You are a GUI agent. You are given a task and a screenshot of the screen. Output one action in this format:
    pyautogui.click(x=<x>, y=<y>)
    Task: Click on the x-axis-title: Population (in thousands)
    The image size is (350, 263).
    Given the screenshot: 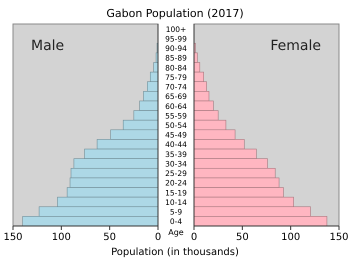 What is the action you would take?
    pyautogui.click(x=175, y=252)
    